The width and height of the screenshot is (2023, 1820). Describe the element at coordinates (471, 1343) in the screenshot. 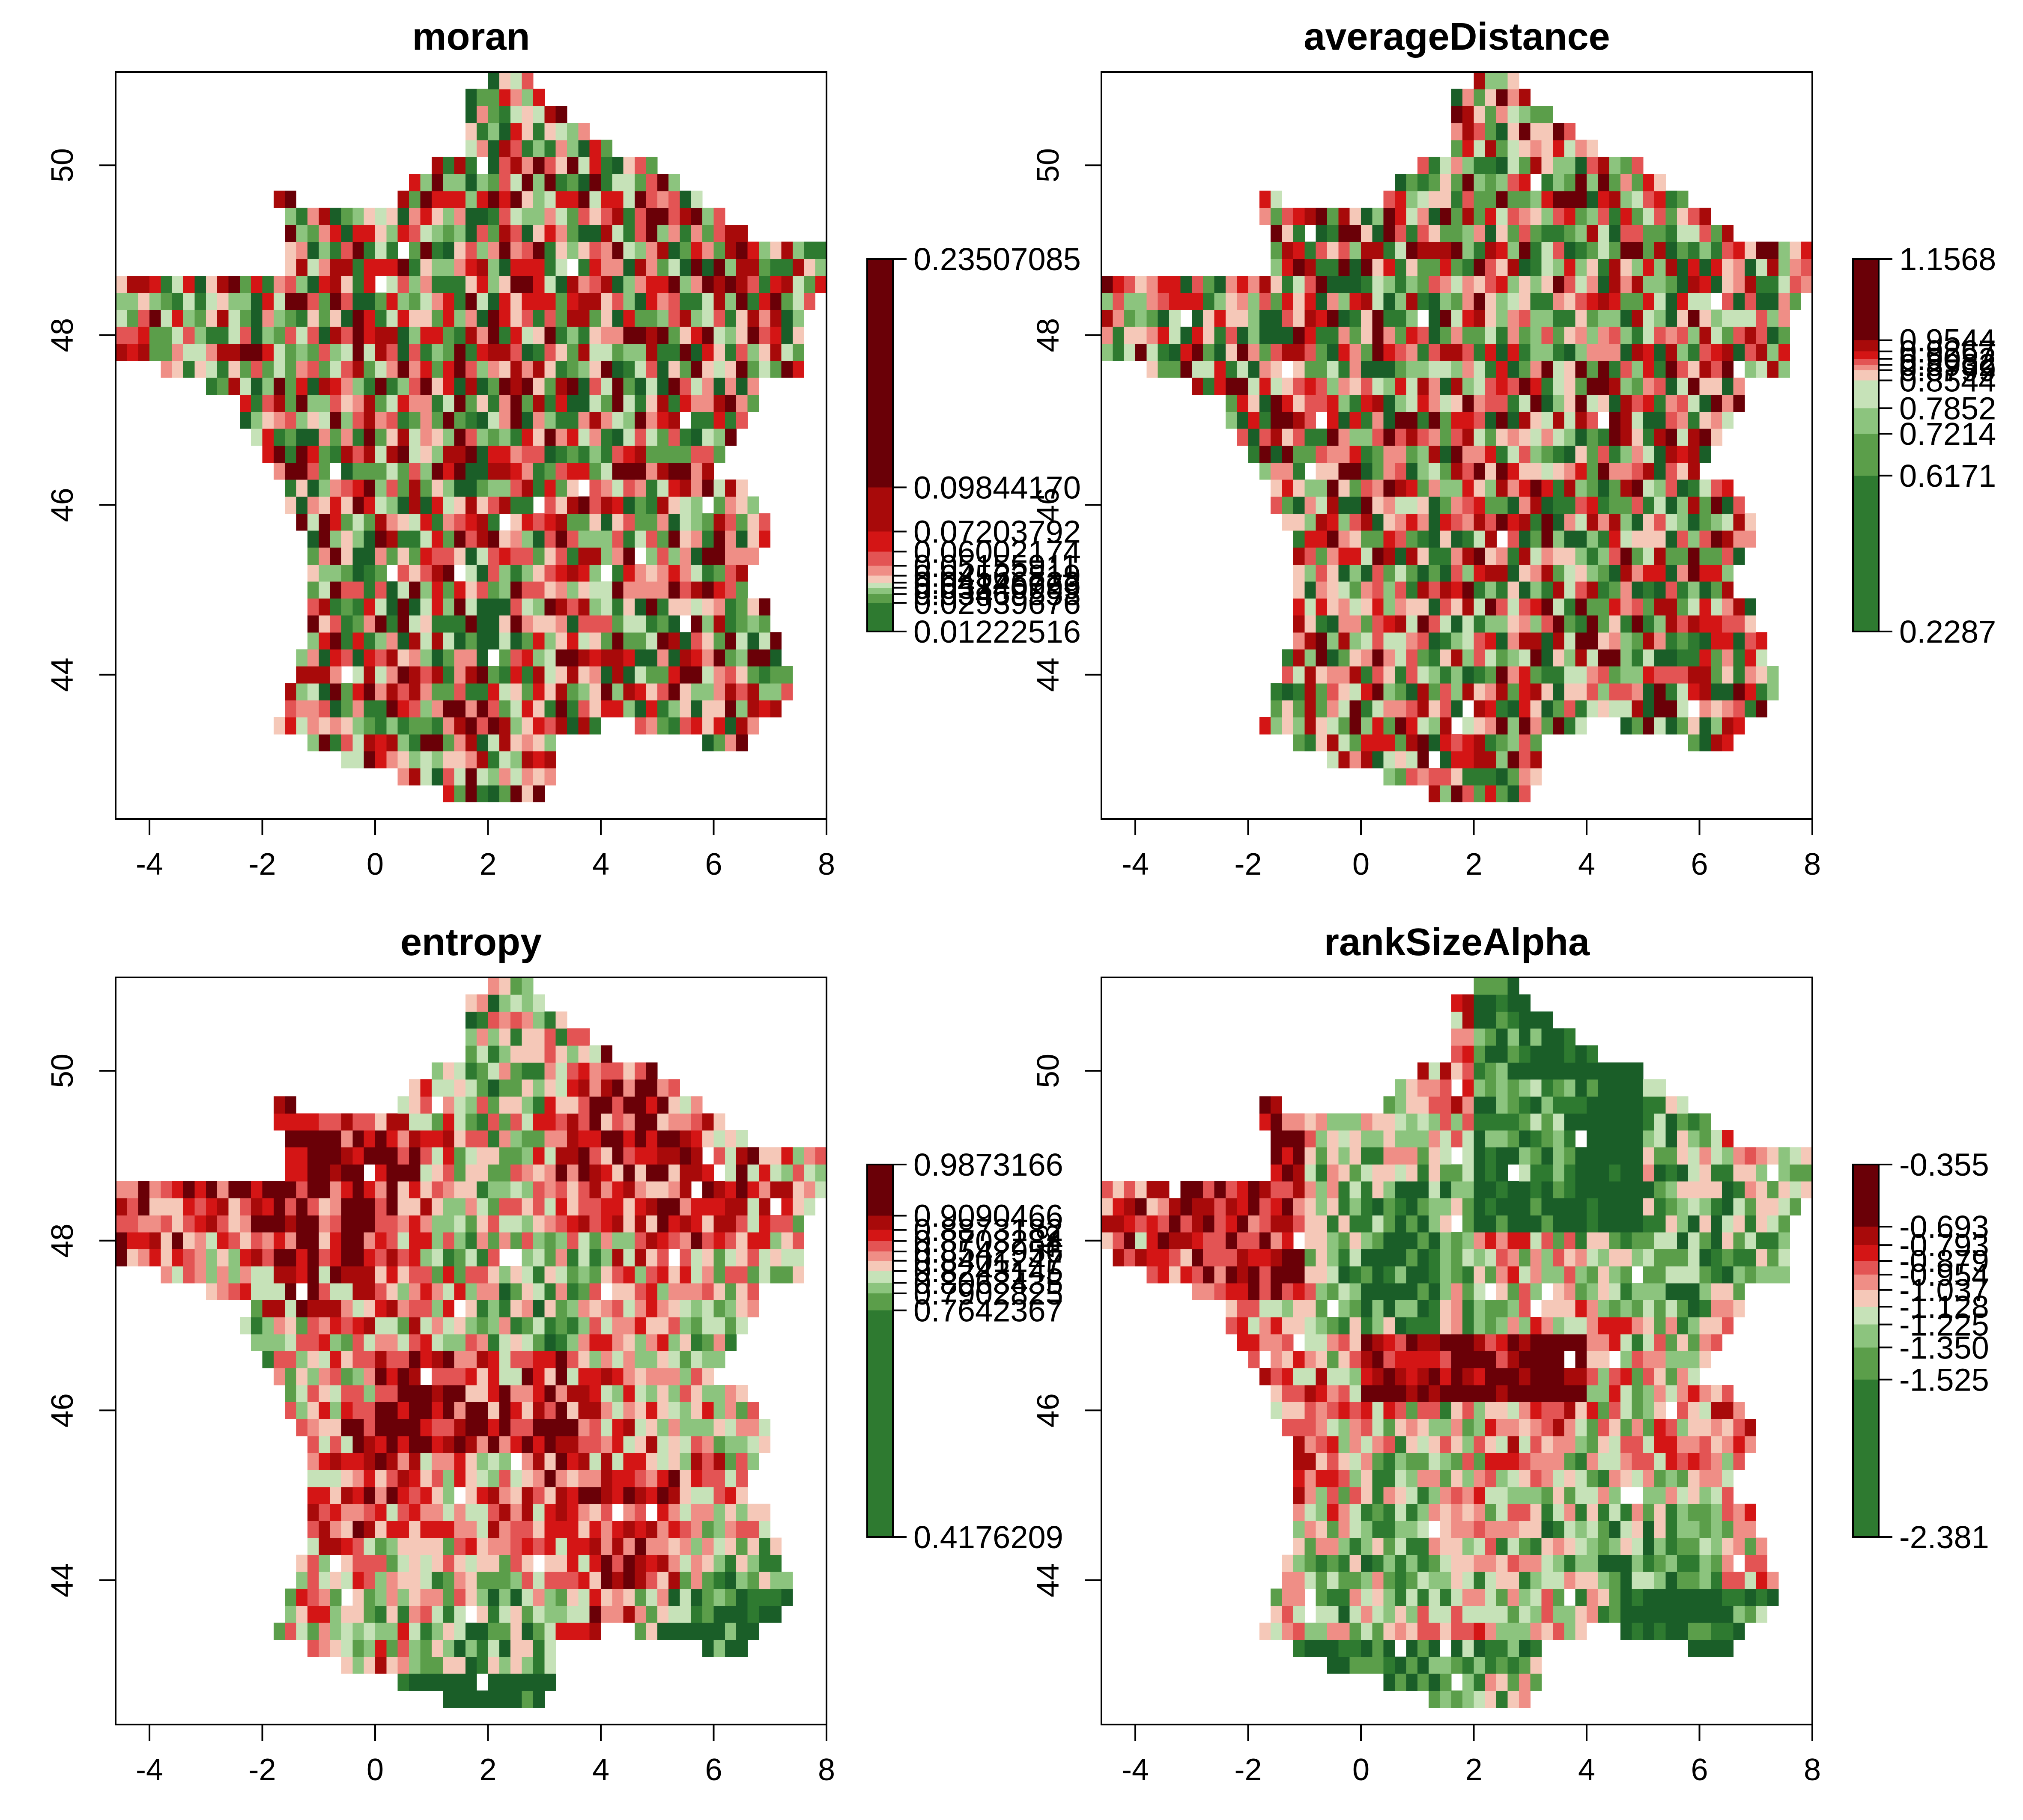

I see `raster-entropy` at that location.